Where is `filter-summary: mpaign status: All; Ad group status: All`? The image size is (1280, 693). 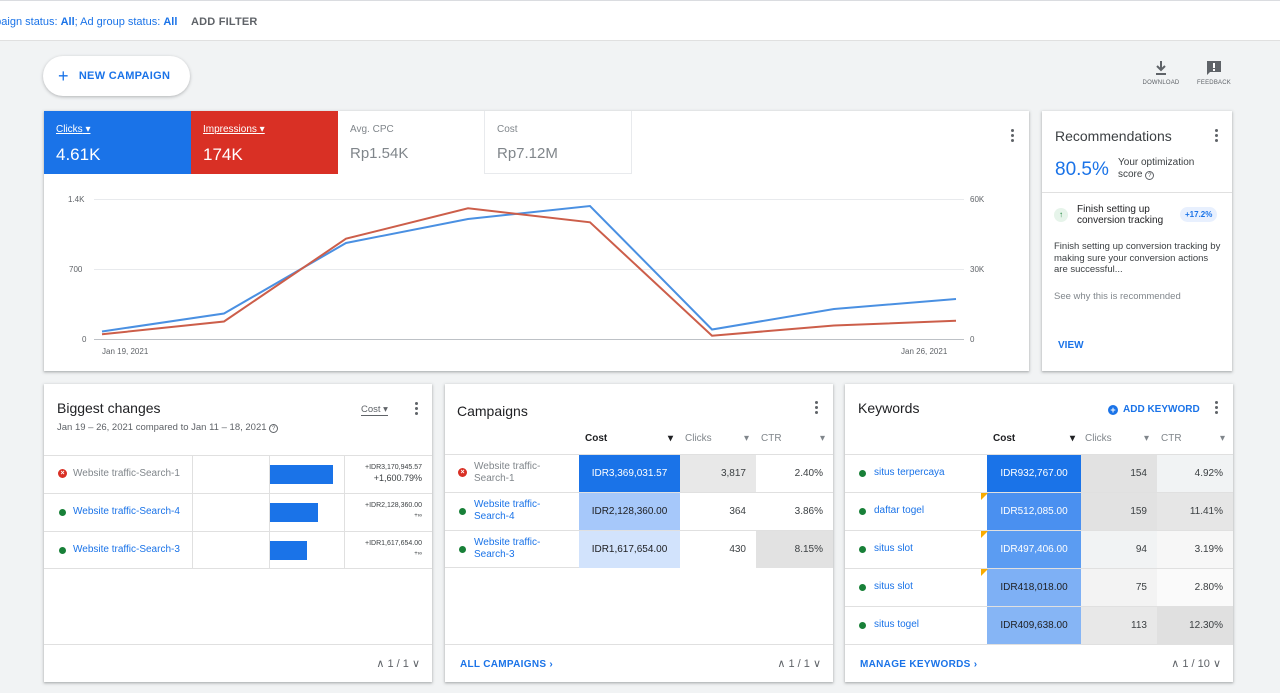 filter-summary: mpaign status: All; Ad group status: All is located at coordinates (88, 22).